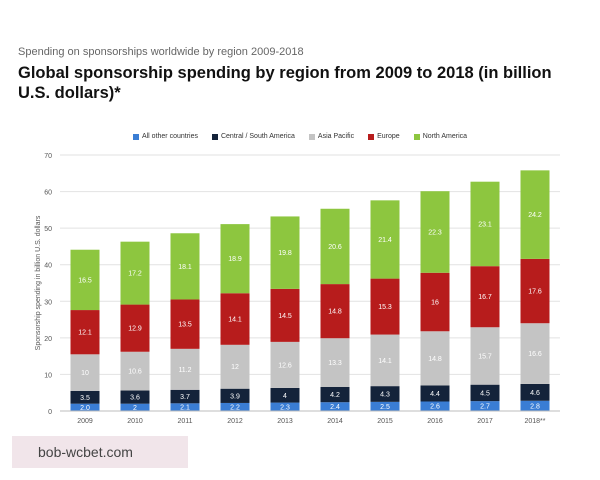 The image size is (600, 480). What do you see at coordinates (185, 397) in the screenshot?
I see `data-label: 3.7` at bounding box center [185, 397].